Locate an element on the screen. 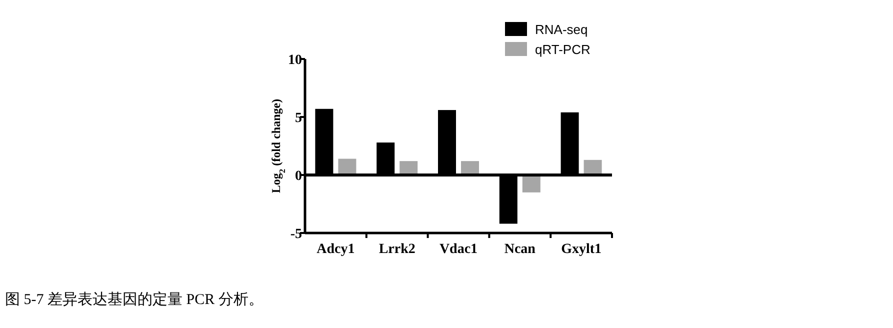 This screenshot has height=328, width=893. x-tick-label: Adcy1 is located at coordinates (335, 249).